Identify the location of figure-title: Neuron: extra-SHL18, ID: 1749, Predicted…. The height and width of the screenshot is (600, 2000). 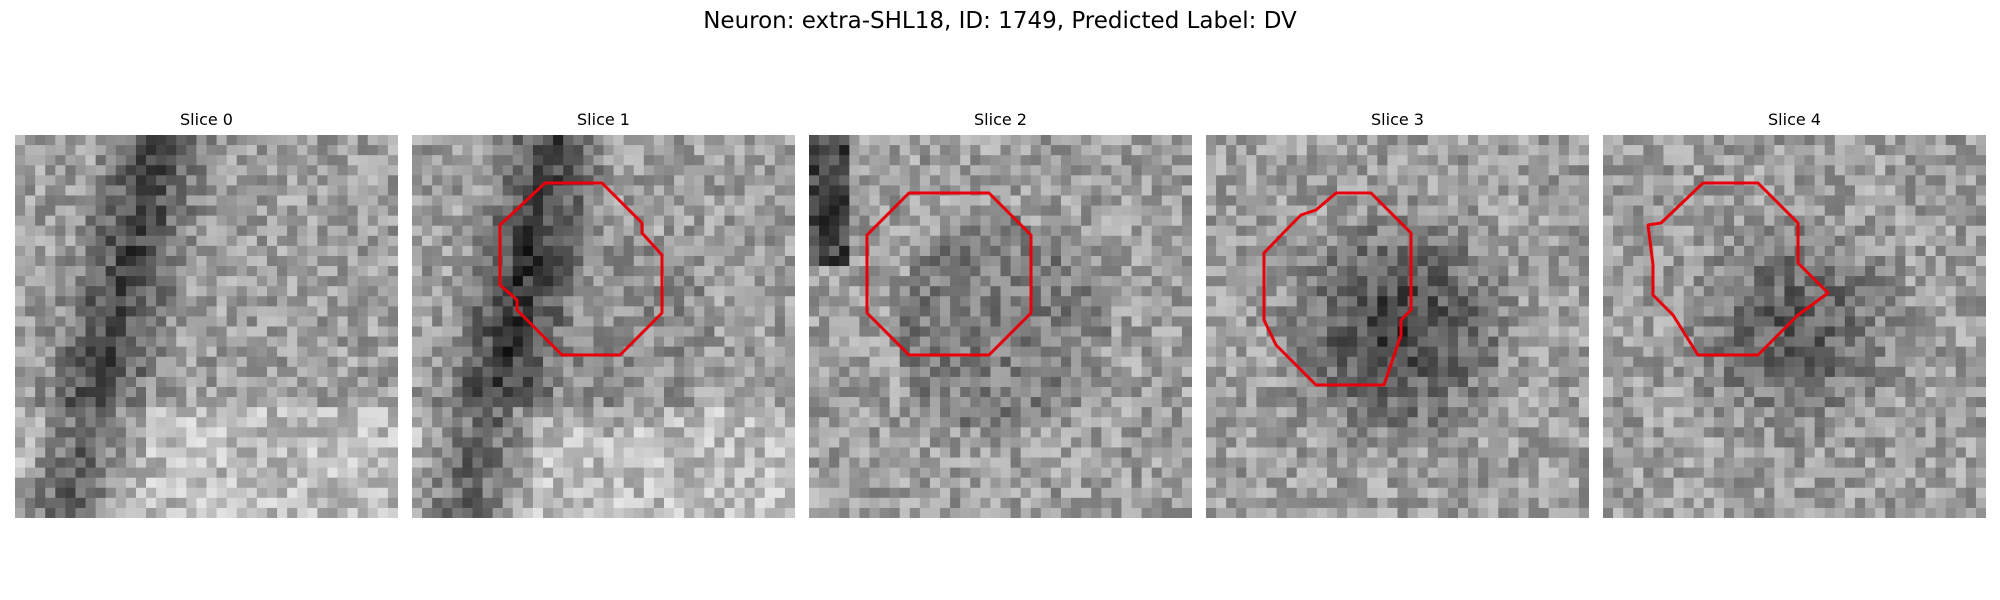
(1000, 21).